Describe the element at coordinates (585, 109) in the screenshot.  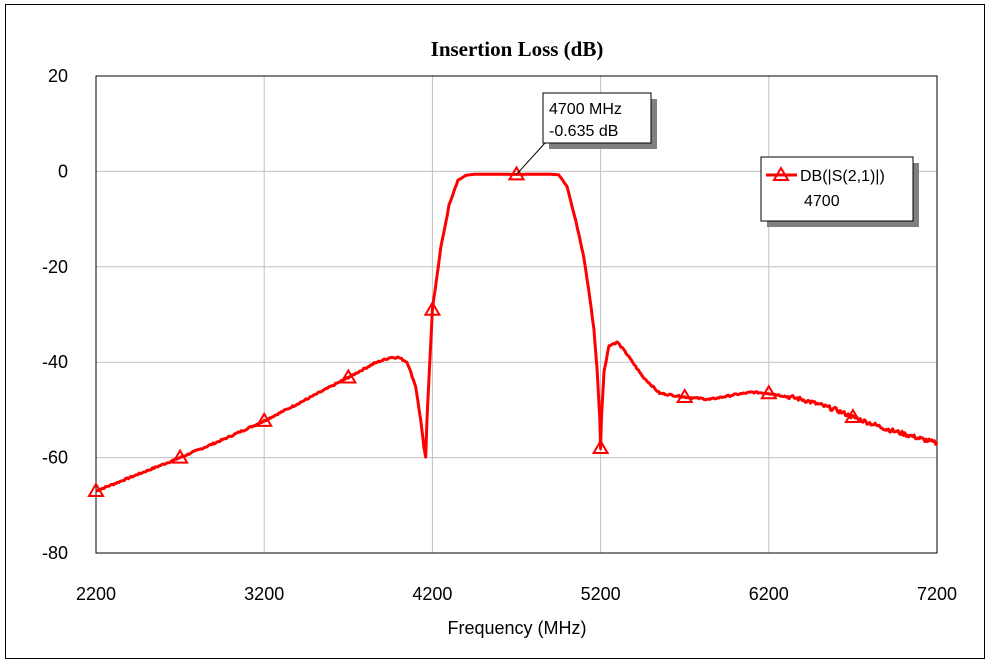
I see `marker-annotation-freq: 4700 MHz` at that location.